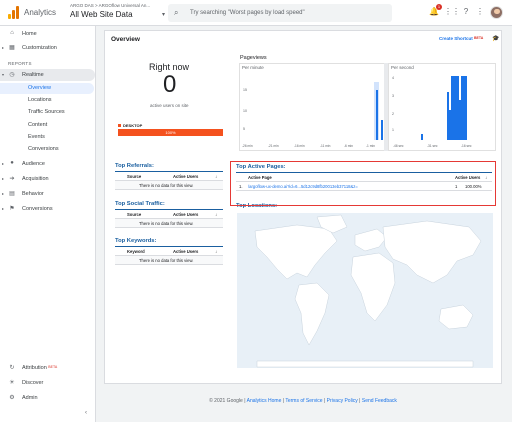  Describe the element at coordinates (134, 166) in the screenshot. I see `top-referrals-title: Top Referrals:` at that location.